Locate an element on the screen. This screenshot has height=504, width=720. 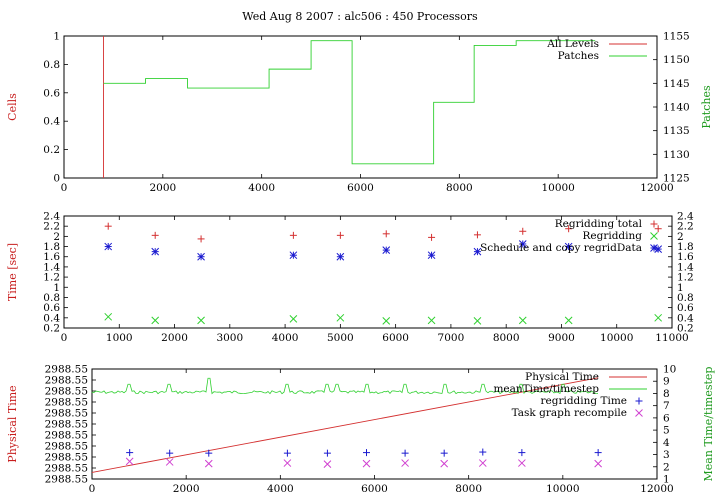
x-tick-label: 8000 is located at coordinates (459, 188).